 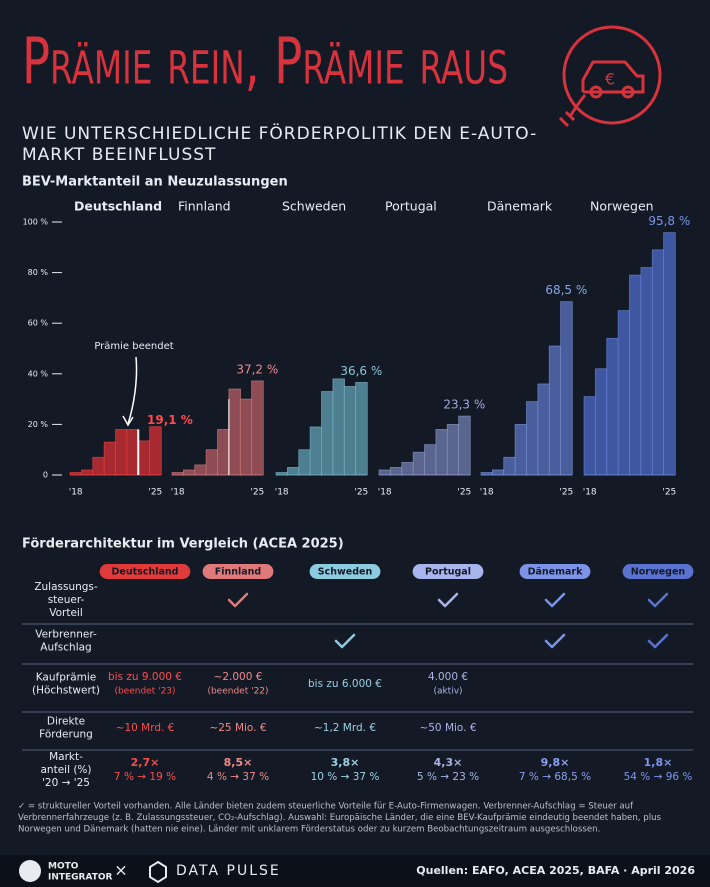 I want to click on cell-sub: 54 % → 96 %, so click(x=658, y=777).